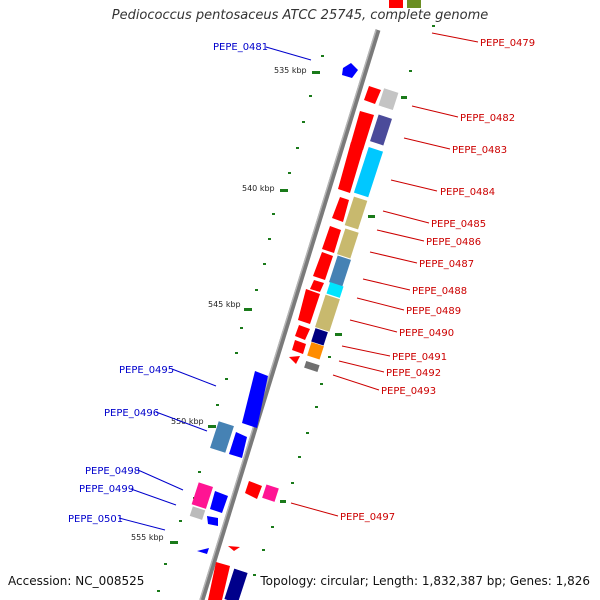  I want to click on gene-label-pepe-0498: PEPE_0498, so click(112, 471).